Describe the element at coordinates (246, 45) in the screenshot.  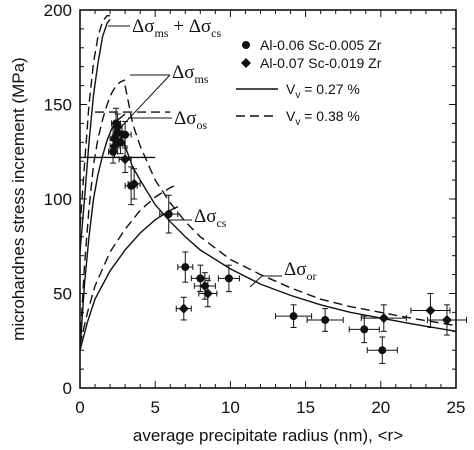
I see `legend-circle-marker` at that location.